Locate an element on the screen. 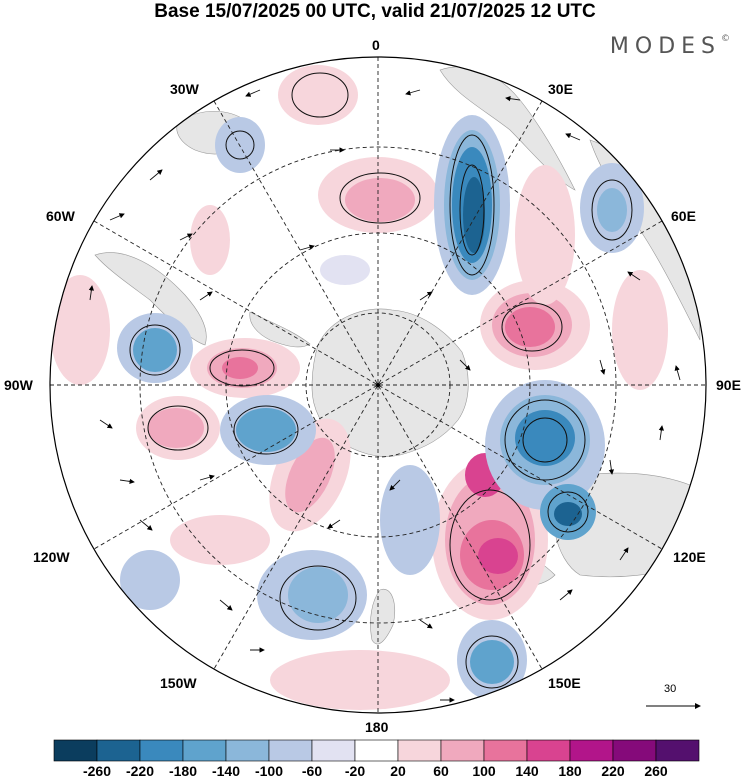  colorbar-tick-label: 260 is located at coordinates (656, 771).